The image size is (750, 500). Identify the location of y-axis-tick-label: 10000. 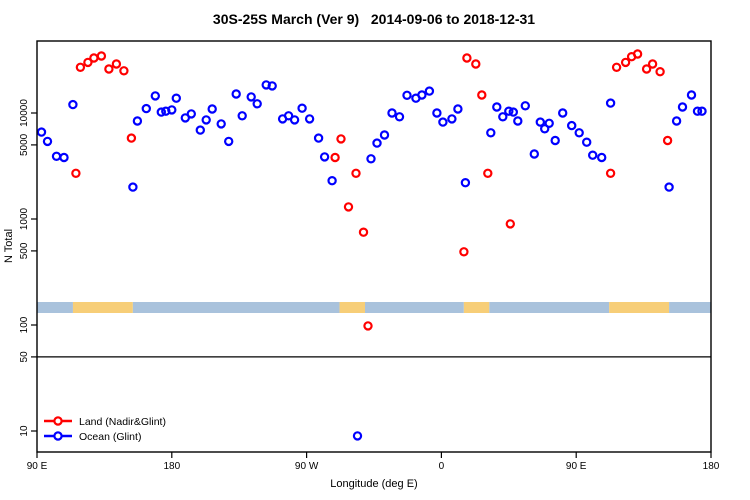
(24, 113).